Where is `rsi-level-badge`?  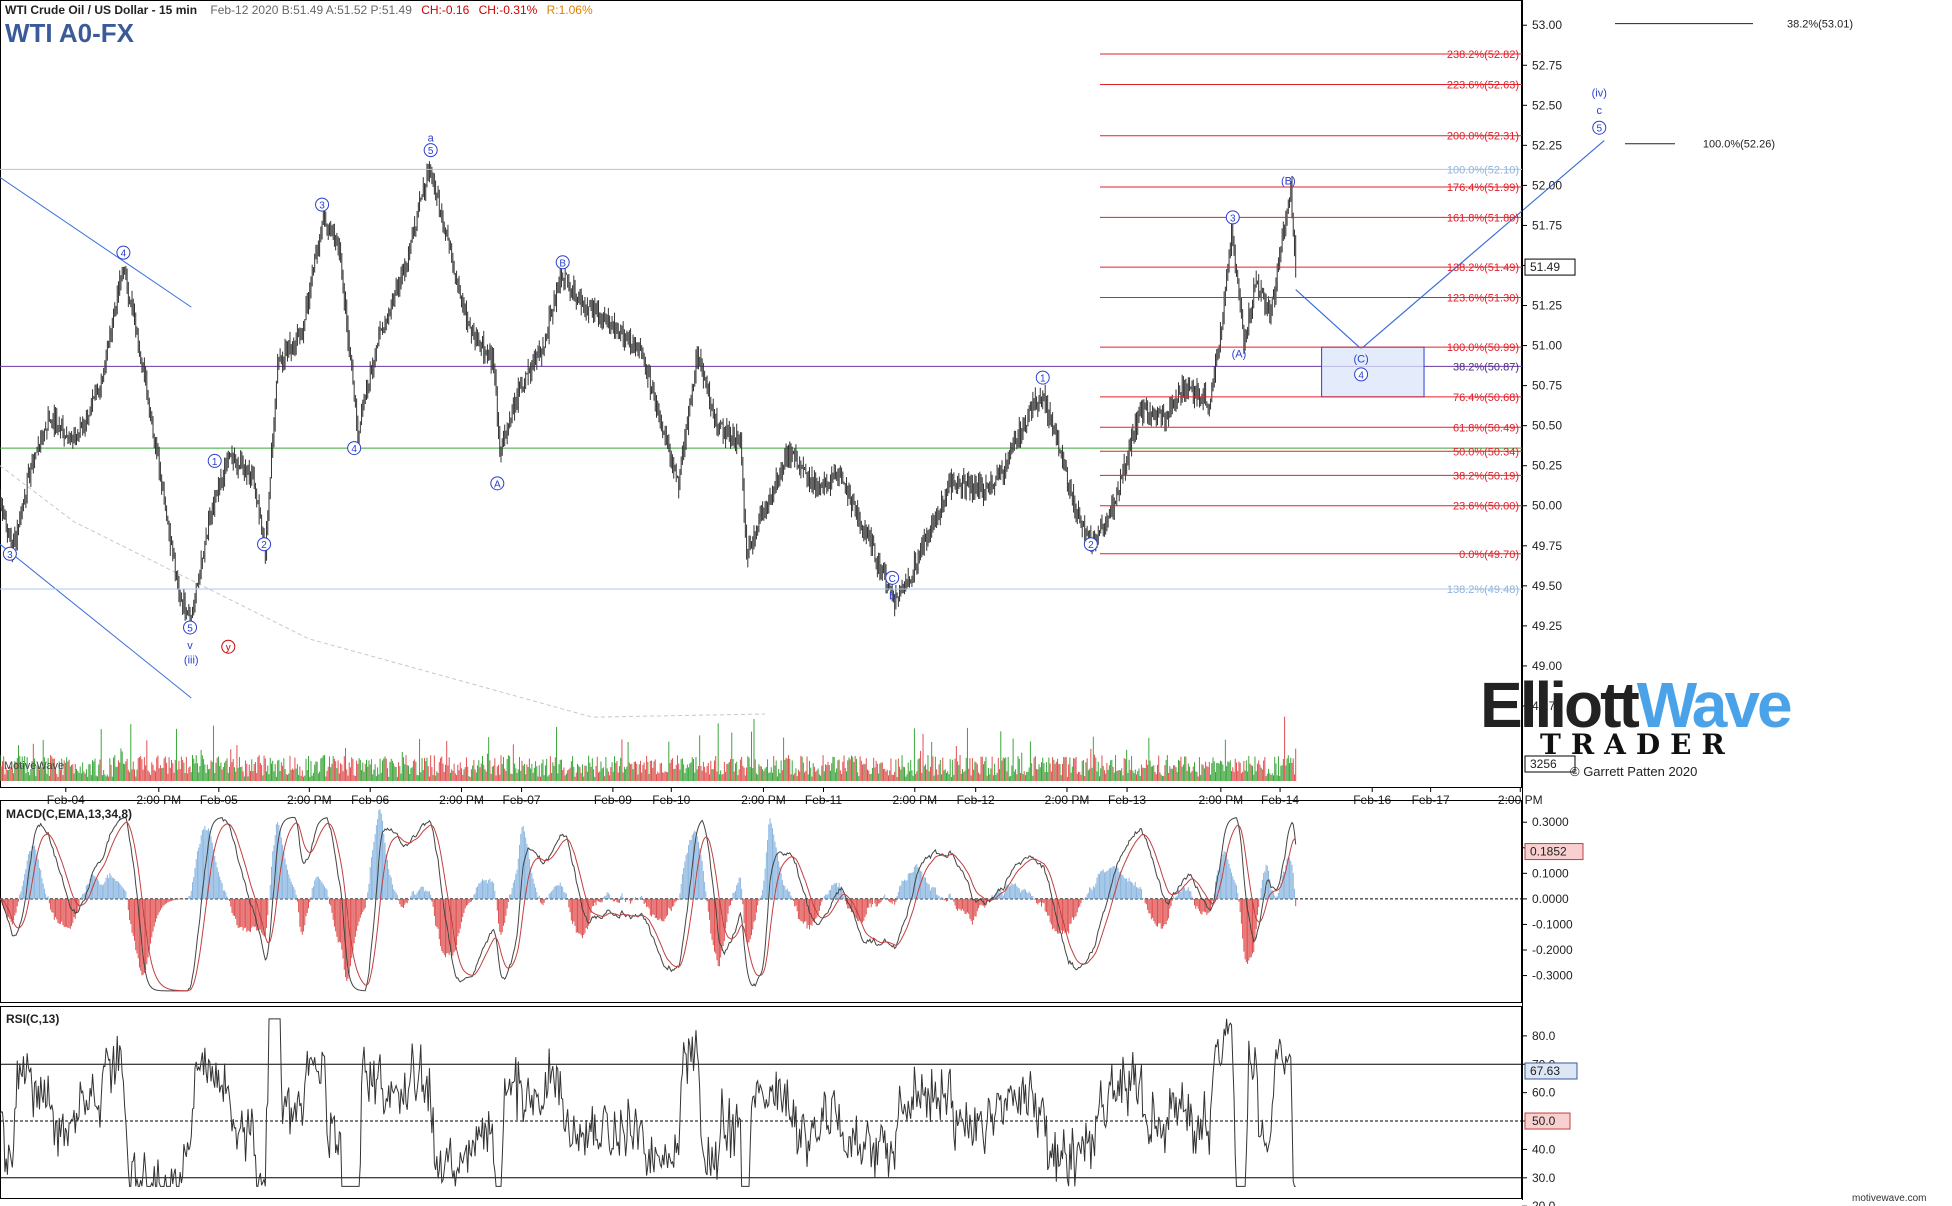 rsi-level-badge is located at coordinates (1547, 1121).